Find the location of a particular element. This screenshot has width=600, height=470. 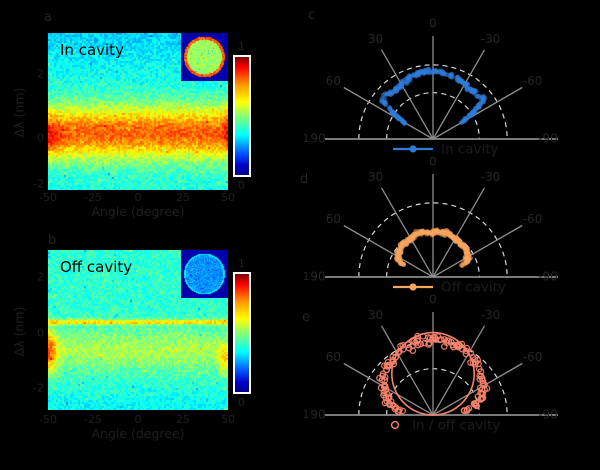

polar-plot-ratio: 0 30 -30 60 -60 90 -90 1 In / off cavity is located at coordinates (430, 364).